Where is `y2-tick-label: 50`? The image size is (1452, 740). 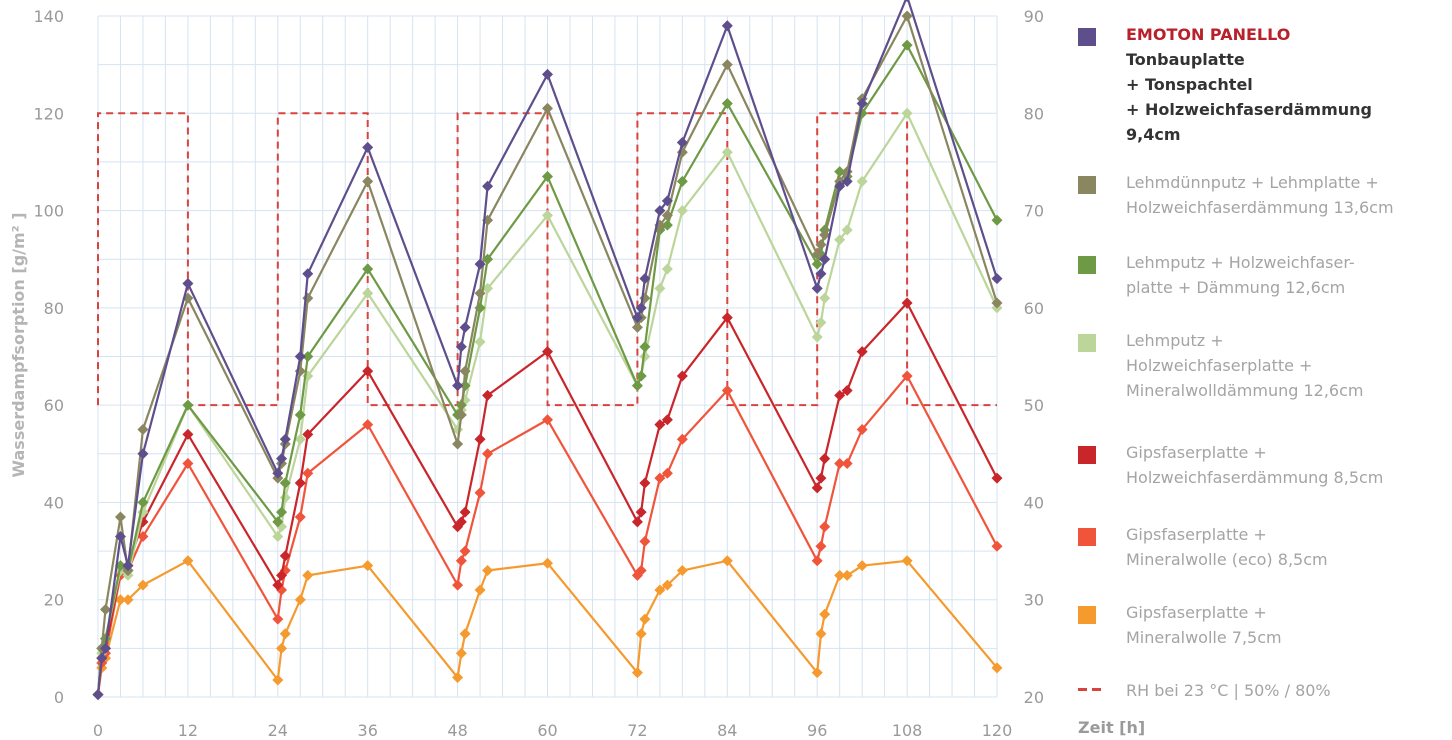
y2-tick-label: 50 is located at coordinates (1034, 405).